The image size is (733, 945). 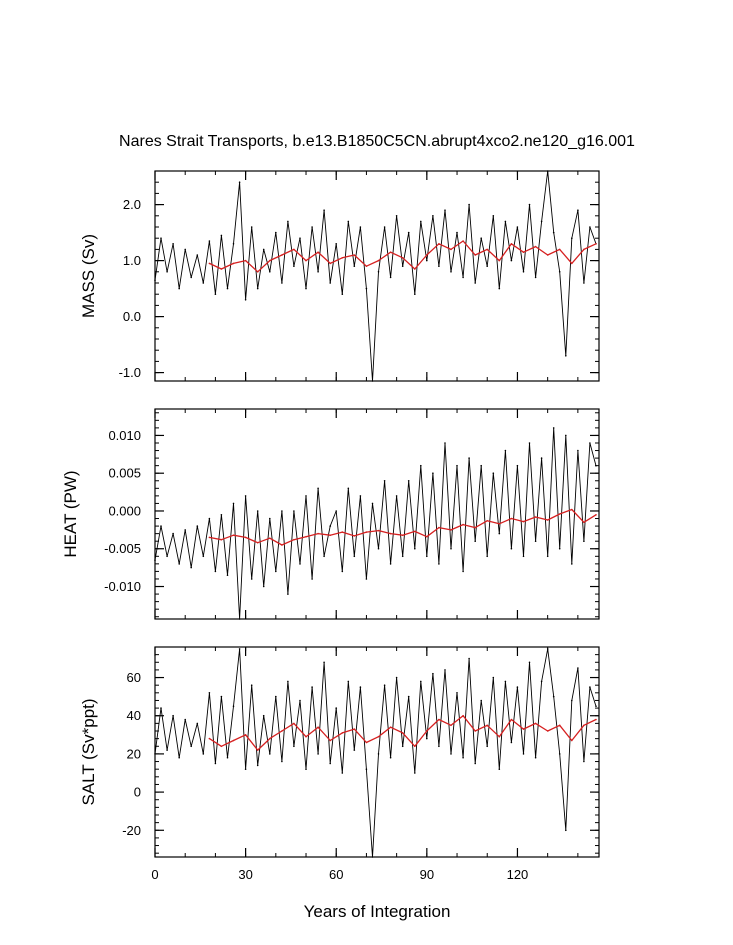 What do you see at coordinates (375, 753) in the screenshot?
I see `salt-raw-line` at bounding box center [375, 753].